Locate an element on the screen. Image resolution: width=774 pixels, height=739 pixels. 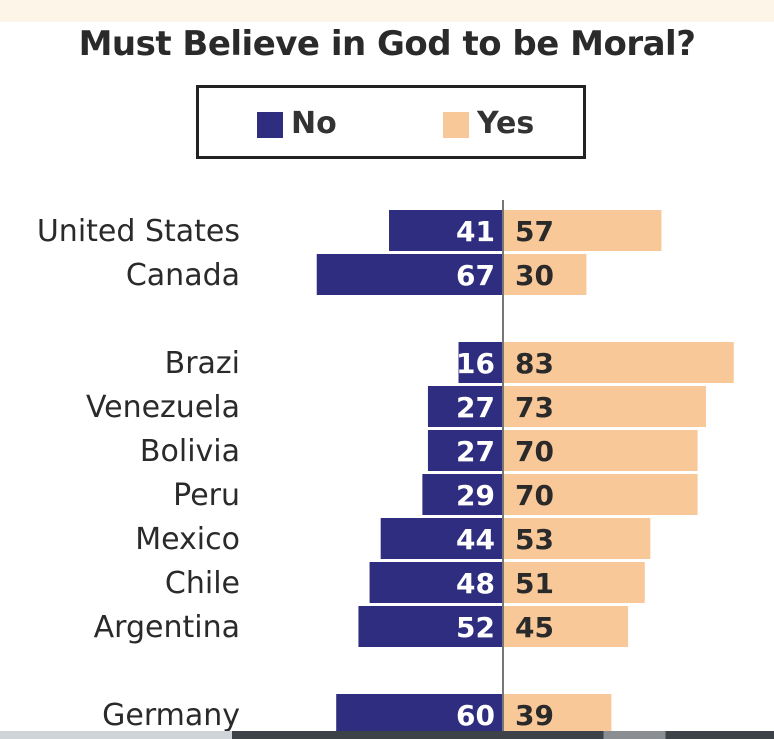
value-label-no-chile: 48 is located at coordinates (475, 583).